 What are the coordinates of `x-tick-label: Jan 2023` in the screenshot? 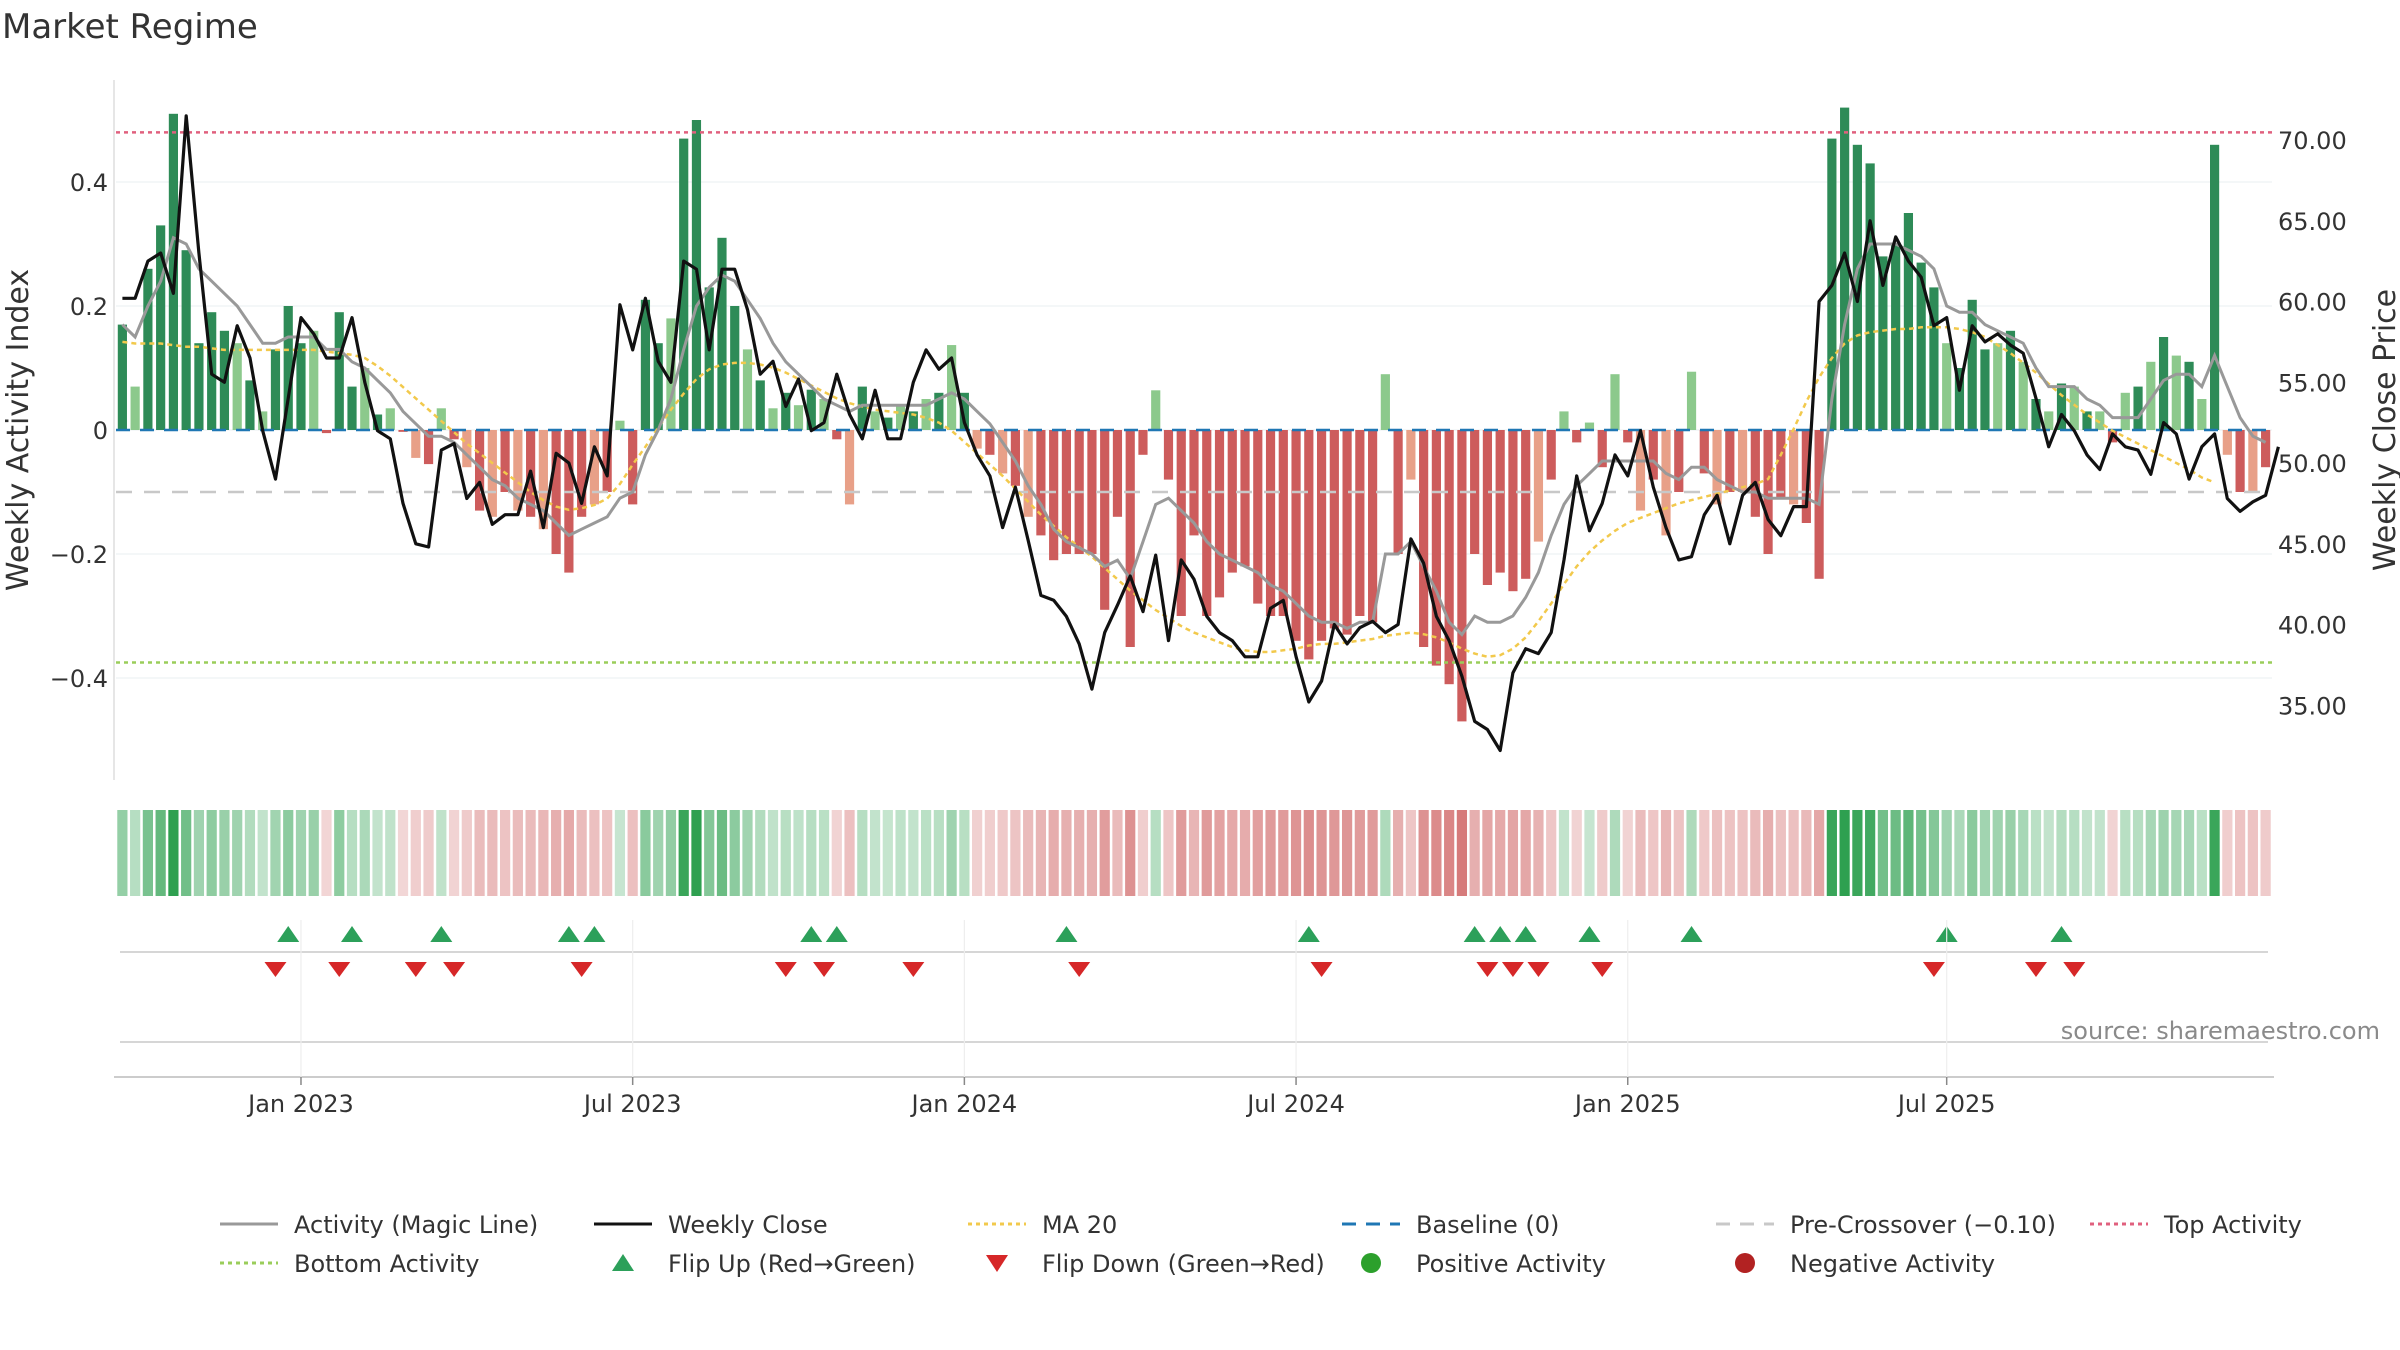 It's located at (300, 1104).